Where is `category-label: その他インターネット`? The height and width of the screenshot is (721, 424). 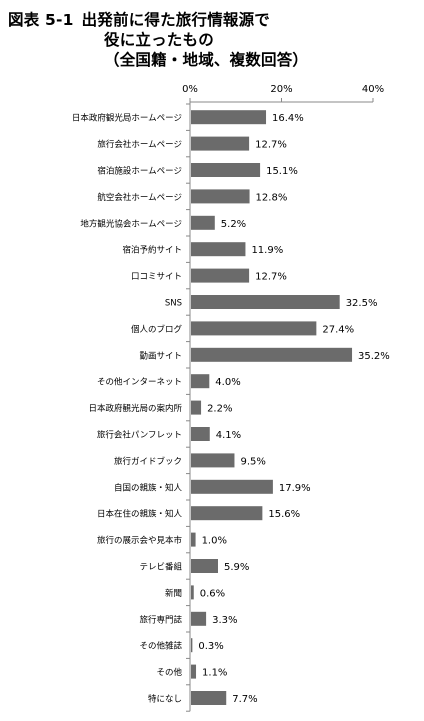
category-label: その他インターネット is located at coordinates (139, 382).